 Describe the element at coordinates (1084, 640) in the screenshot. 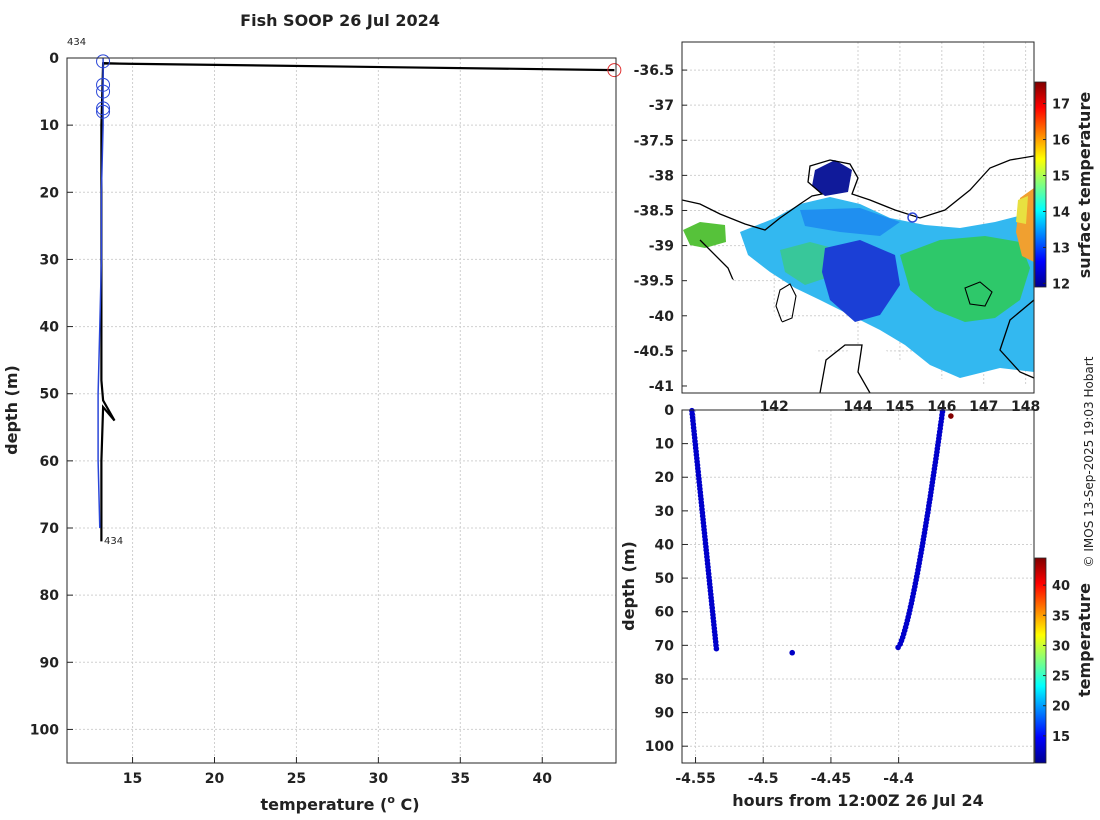

I see `scatter-colorbar-label: temperature` at that location.